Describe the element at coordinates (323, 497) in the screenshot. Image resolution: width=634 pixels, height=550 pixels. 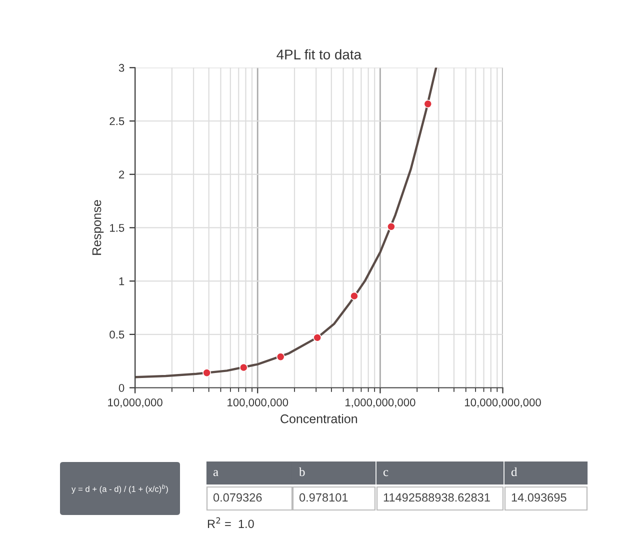
I see `text: 0.978101` at that location.